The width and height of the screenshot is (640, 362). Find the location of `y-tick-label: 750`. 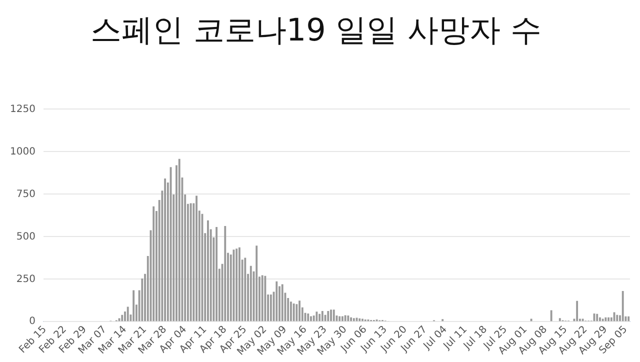

y-tick-label: 750 is located at coordinates (26, 194).